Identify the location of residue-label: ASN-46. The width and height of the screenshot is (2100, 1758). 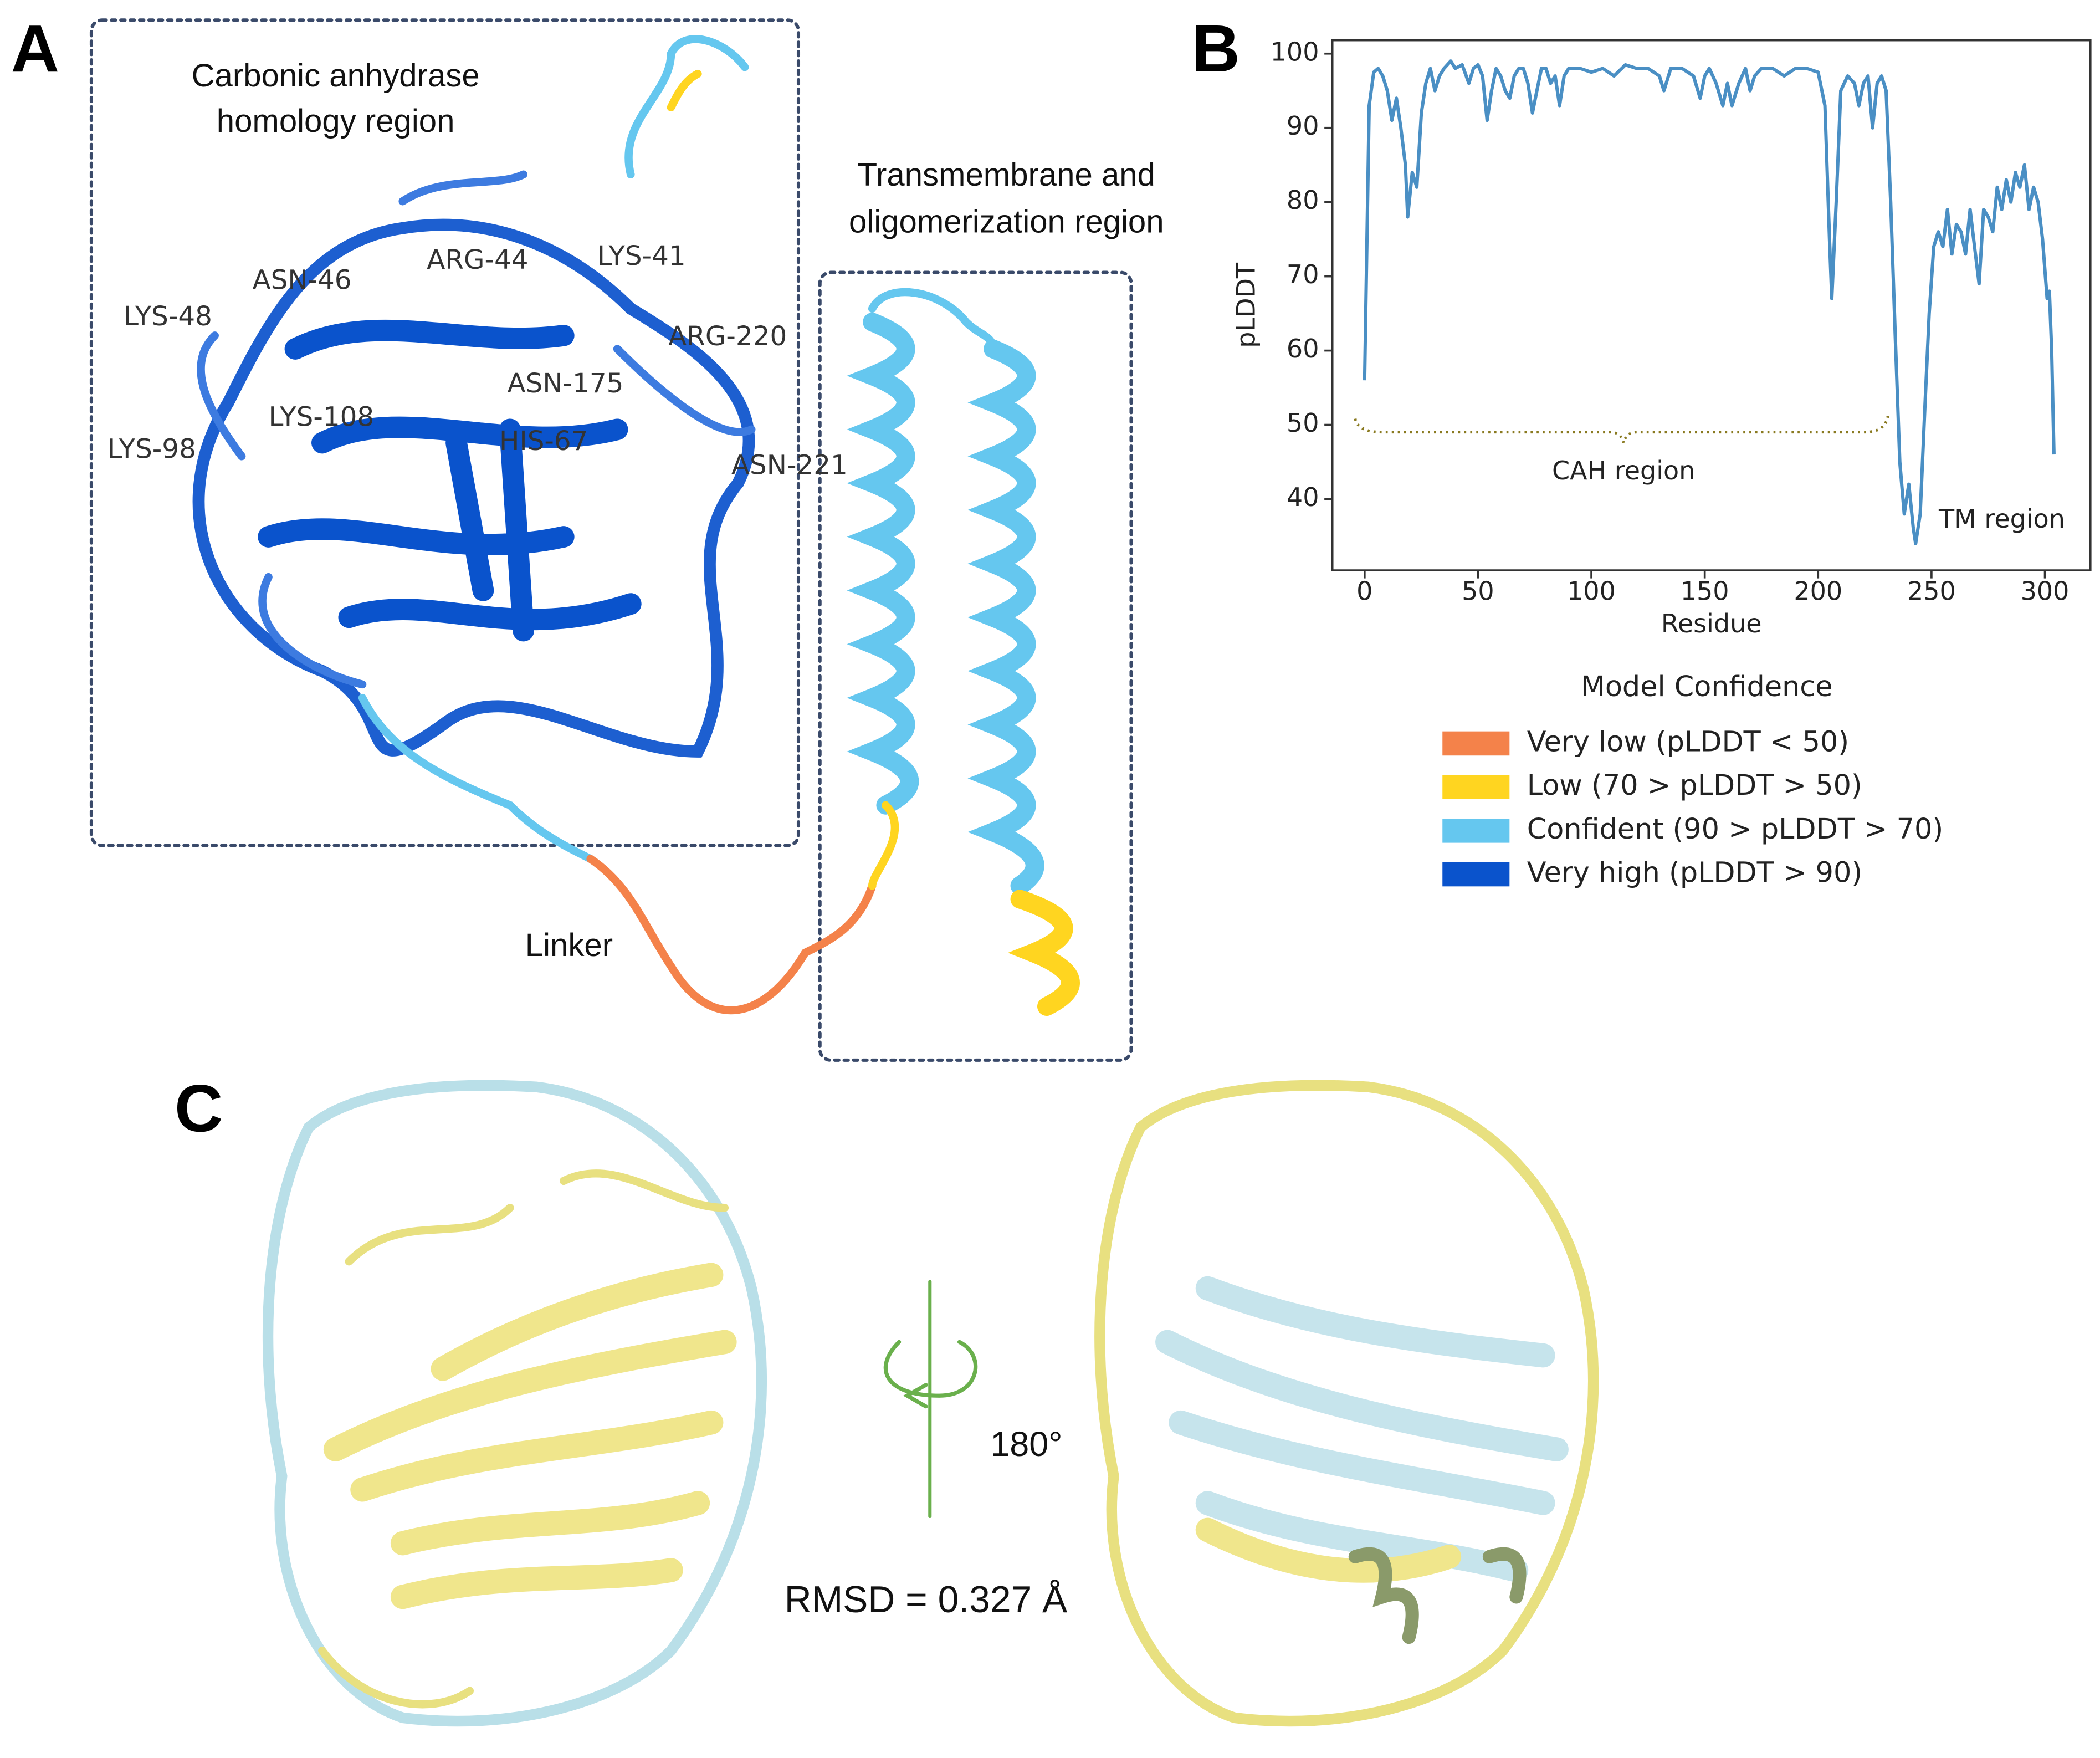
(301, 279).